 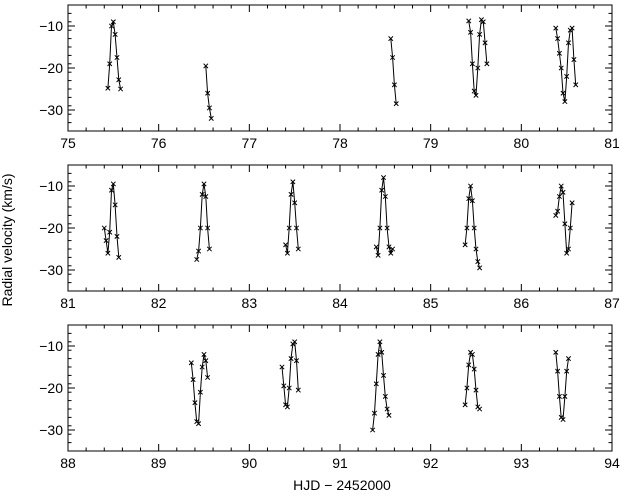 I want to click on x-axis-label: HJD − 2452000, so click(x=342, y=485).